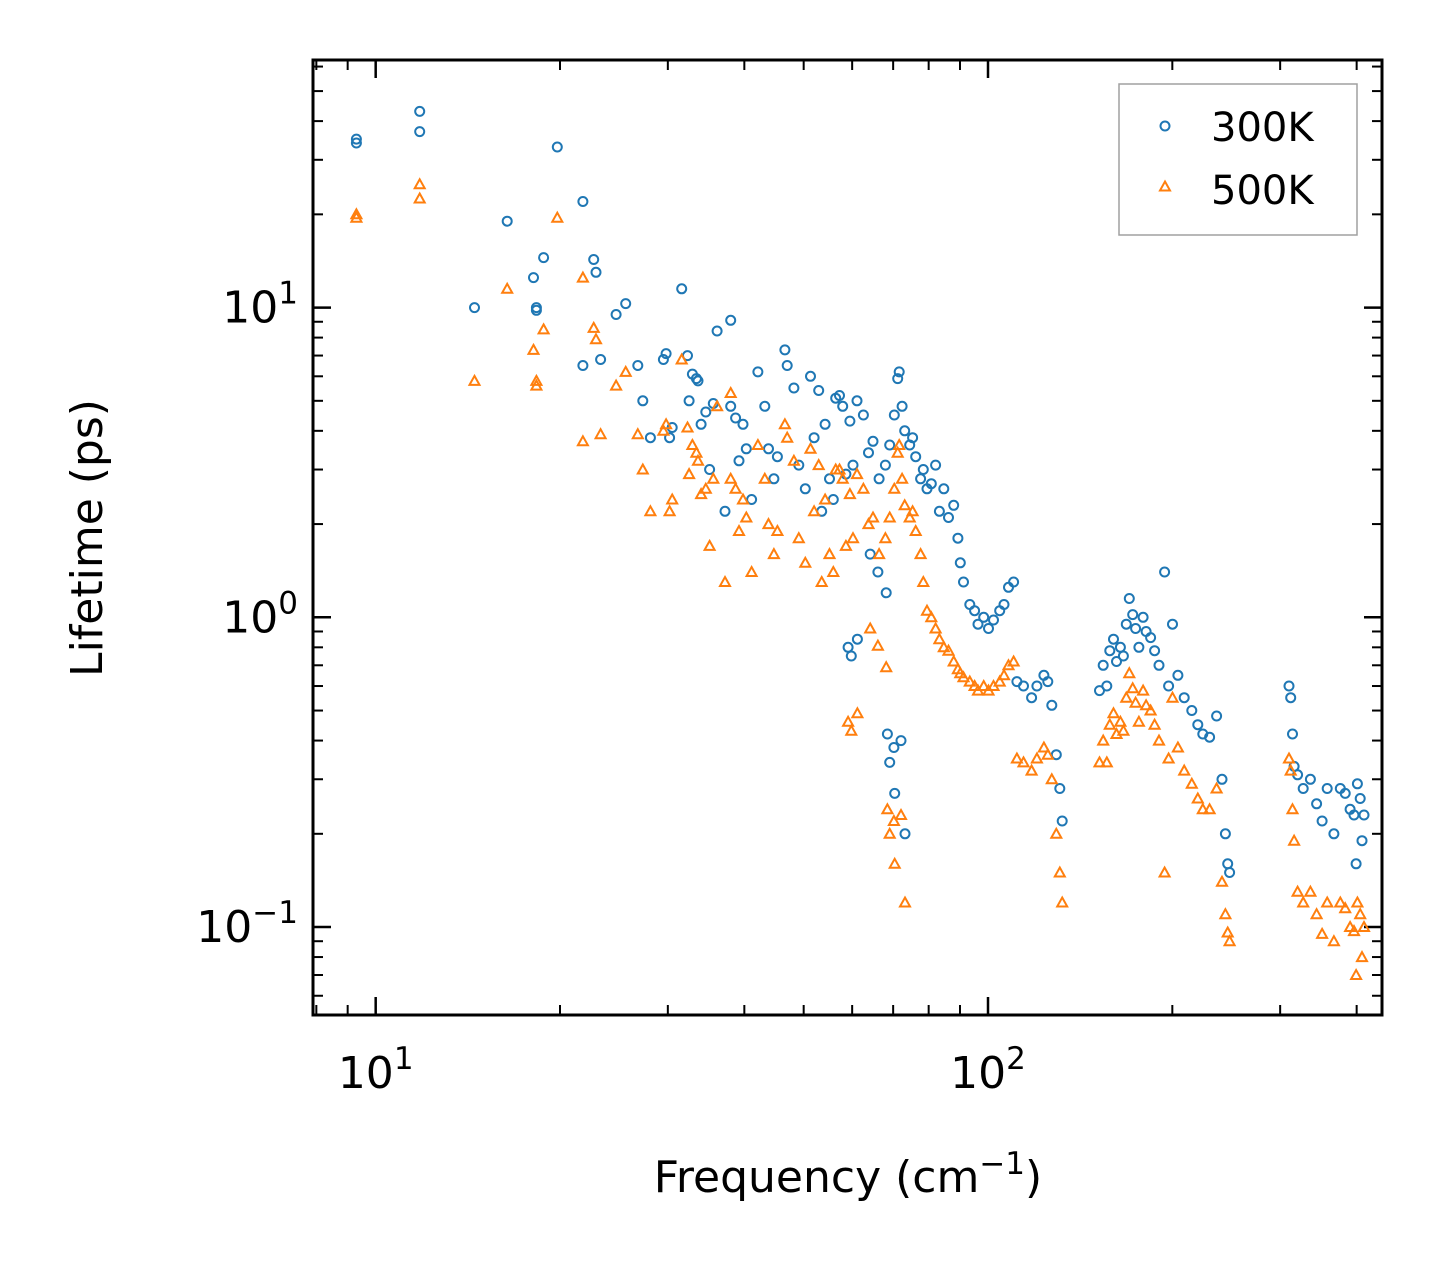 The height and width of the screenshot is (1265, 1442). I want to click on y-tick-label: 10−1, so click(247, 924).